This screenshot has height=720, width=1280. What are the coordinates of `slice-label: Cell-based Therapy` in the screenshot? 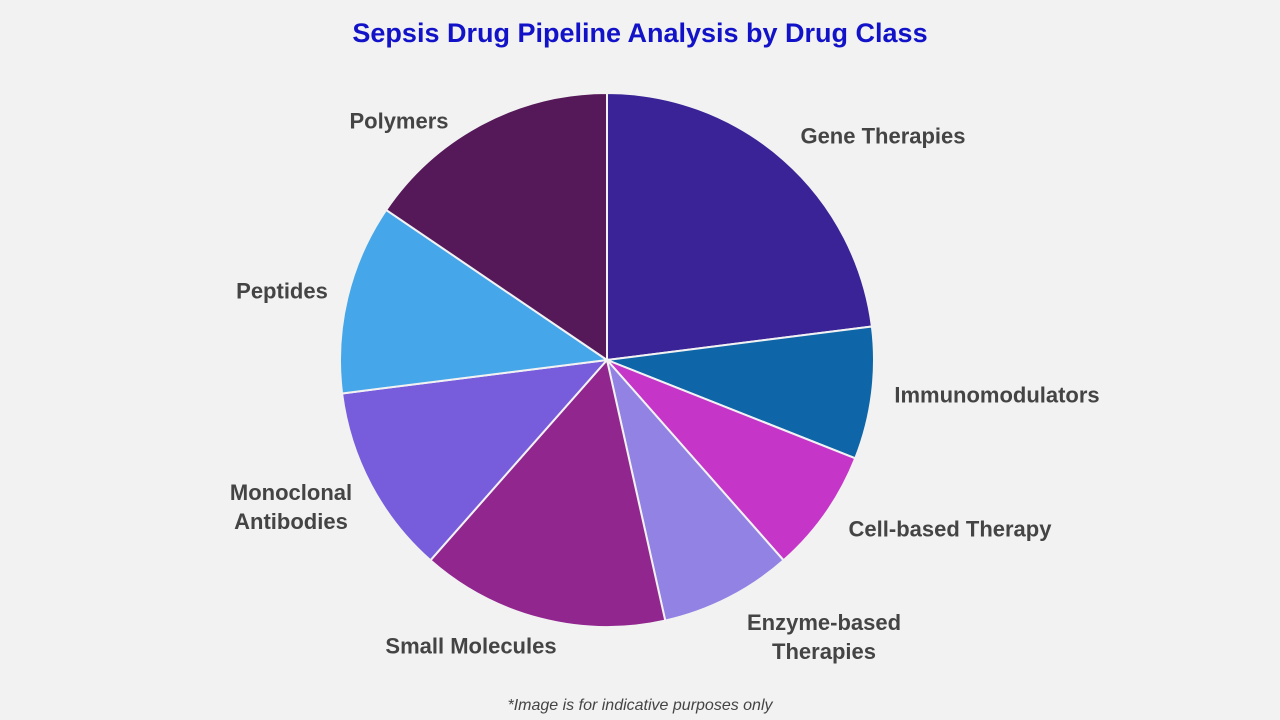 It's located at (950, 529).